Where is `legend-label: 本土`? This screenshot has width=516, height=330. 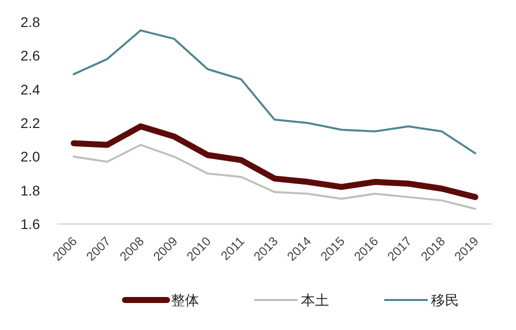
legend-label: 本土 is located at coordinates (315, 300).